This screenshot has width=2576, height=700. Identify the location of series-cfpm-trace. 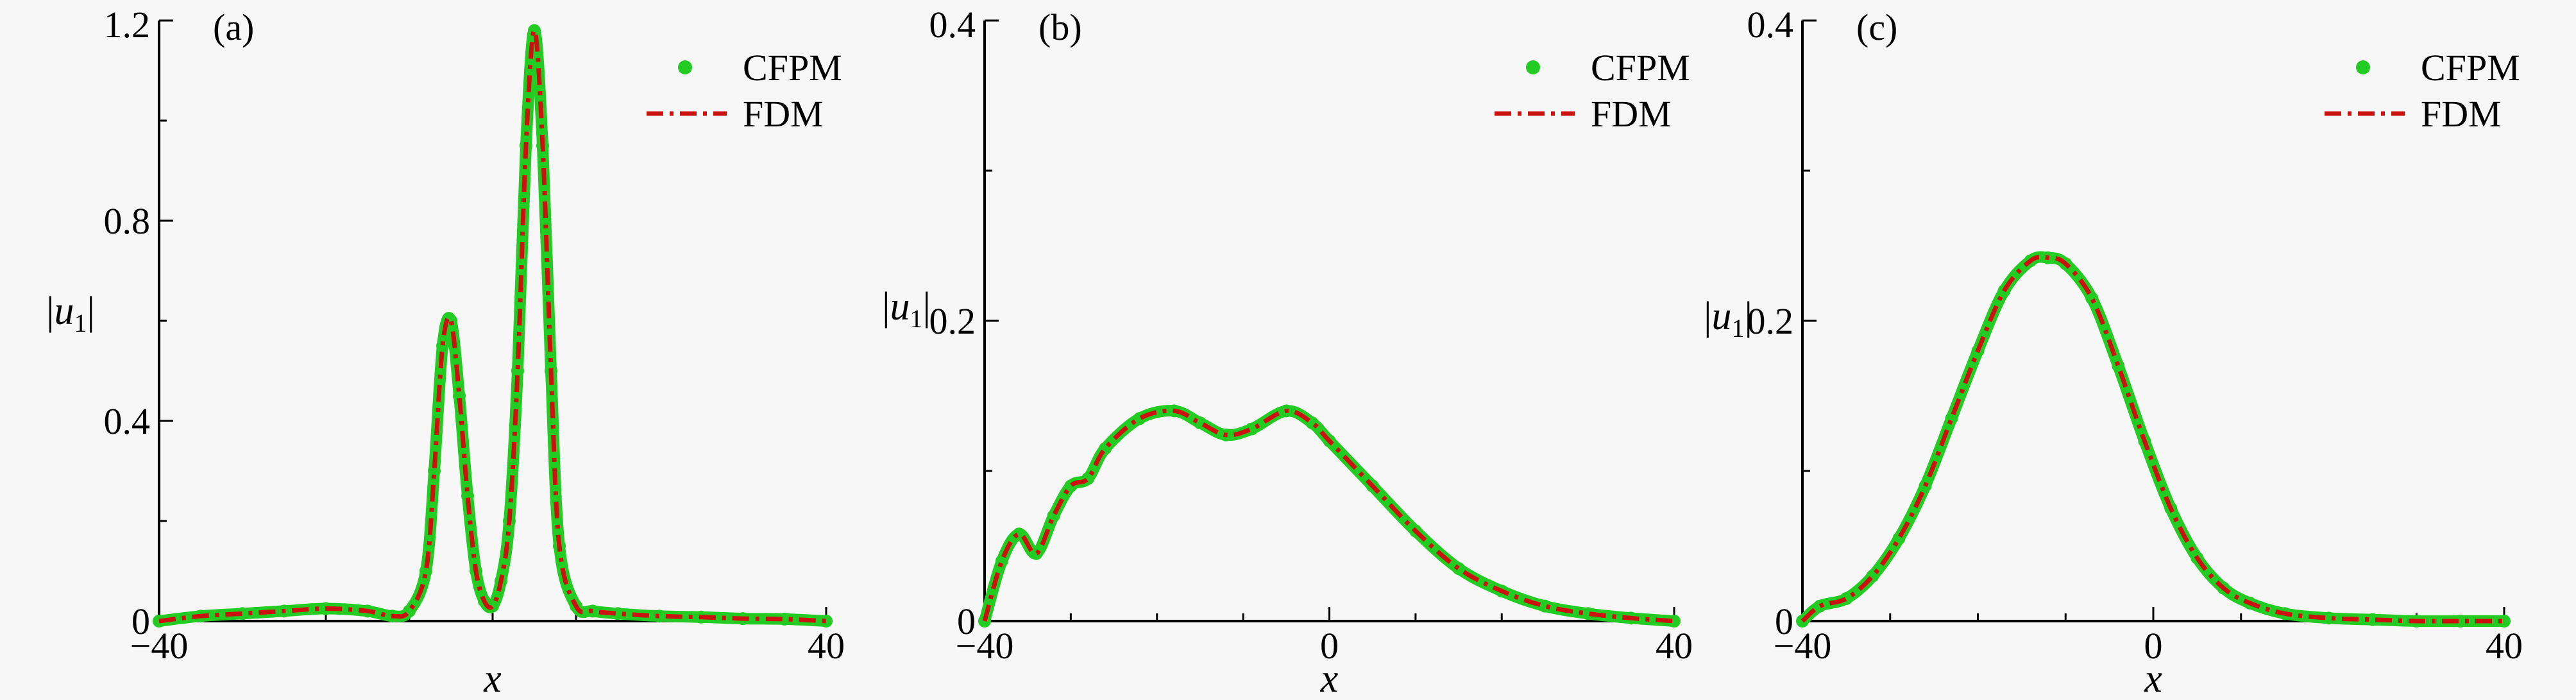
(2153, 439).